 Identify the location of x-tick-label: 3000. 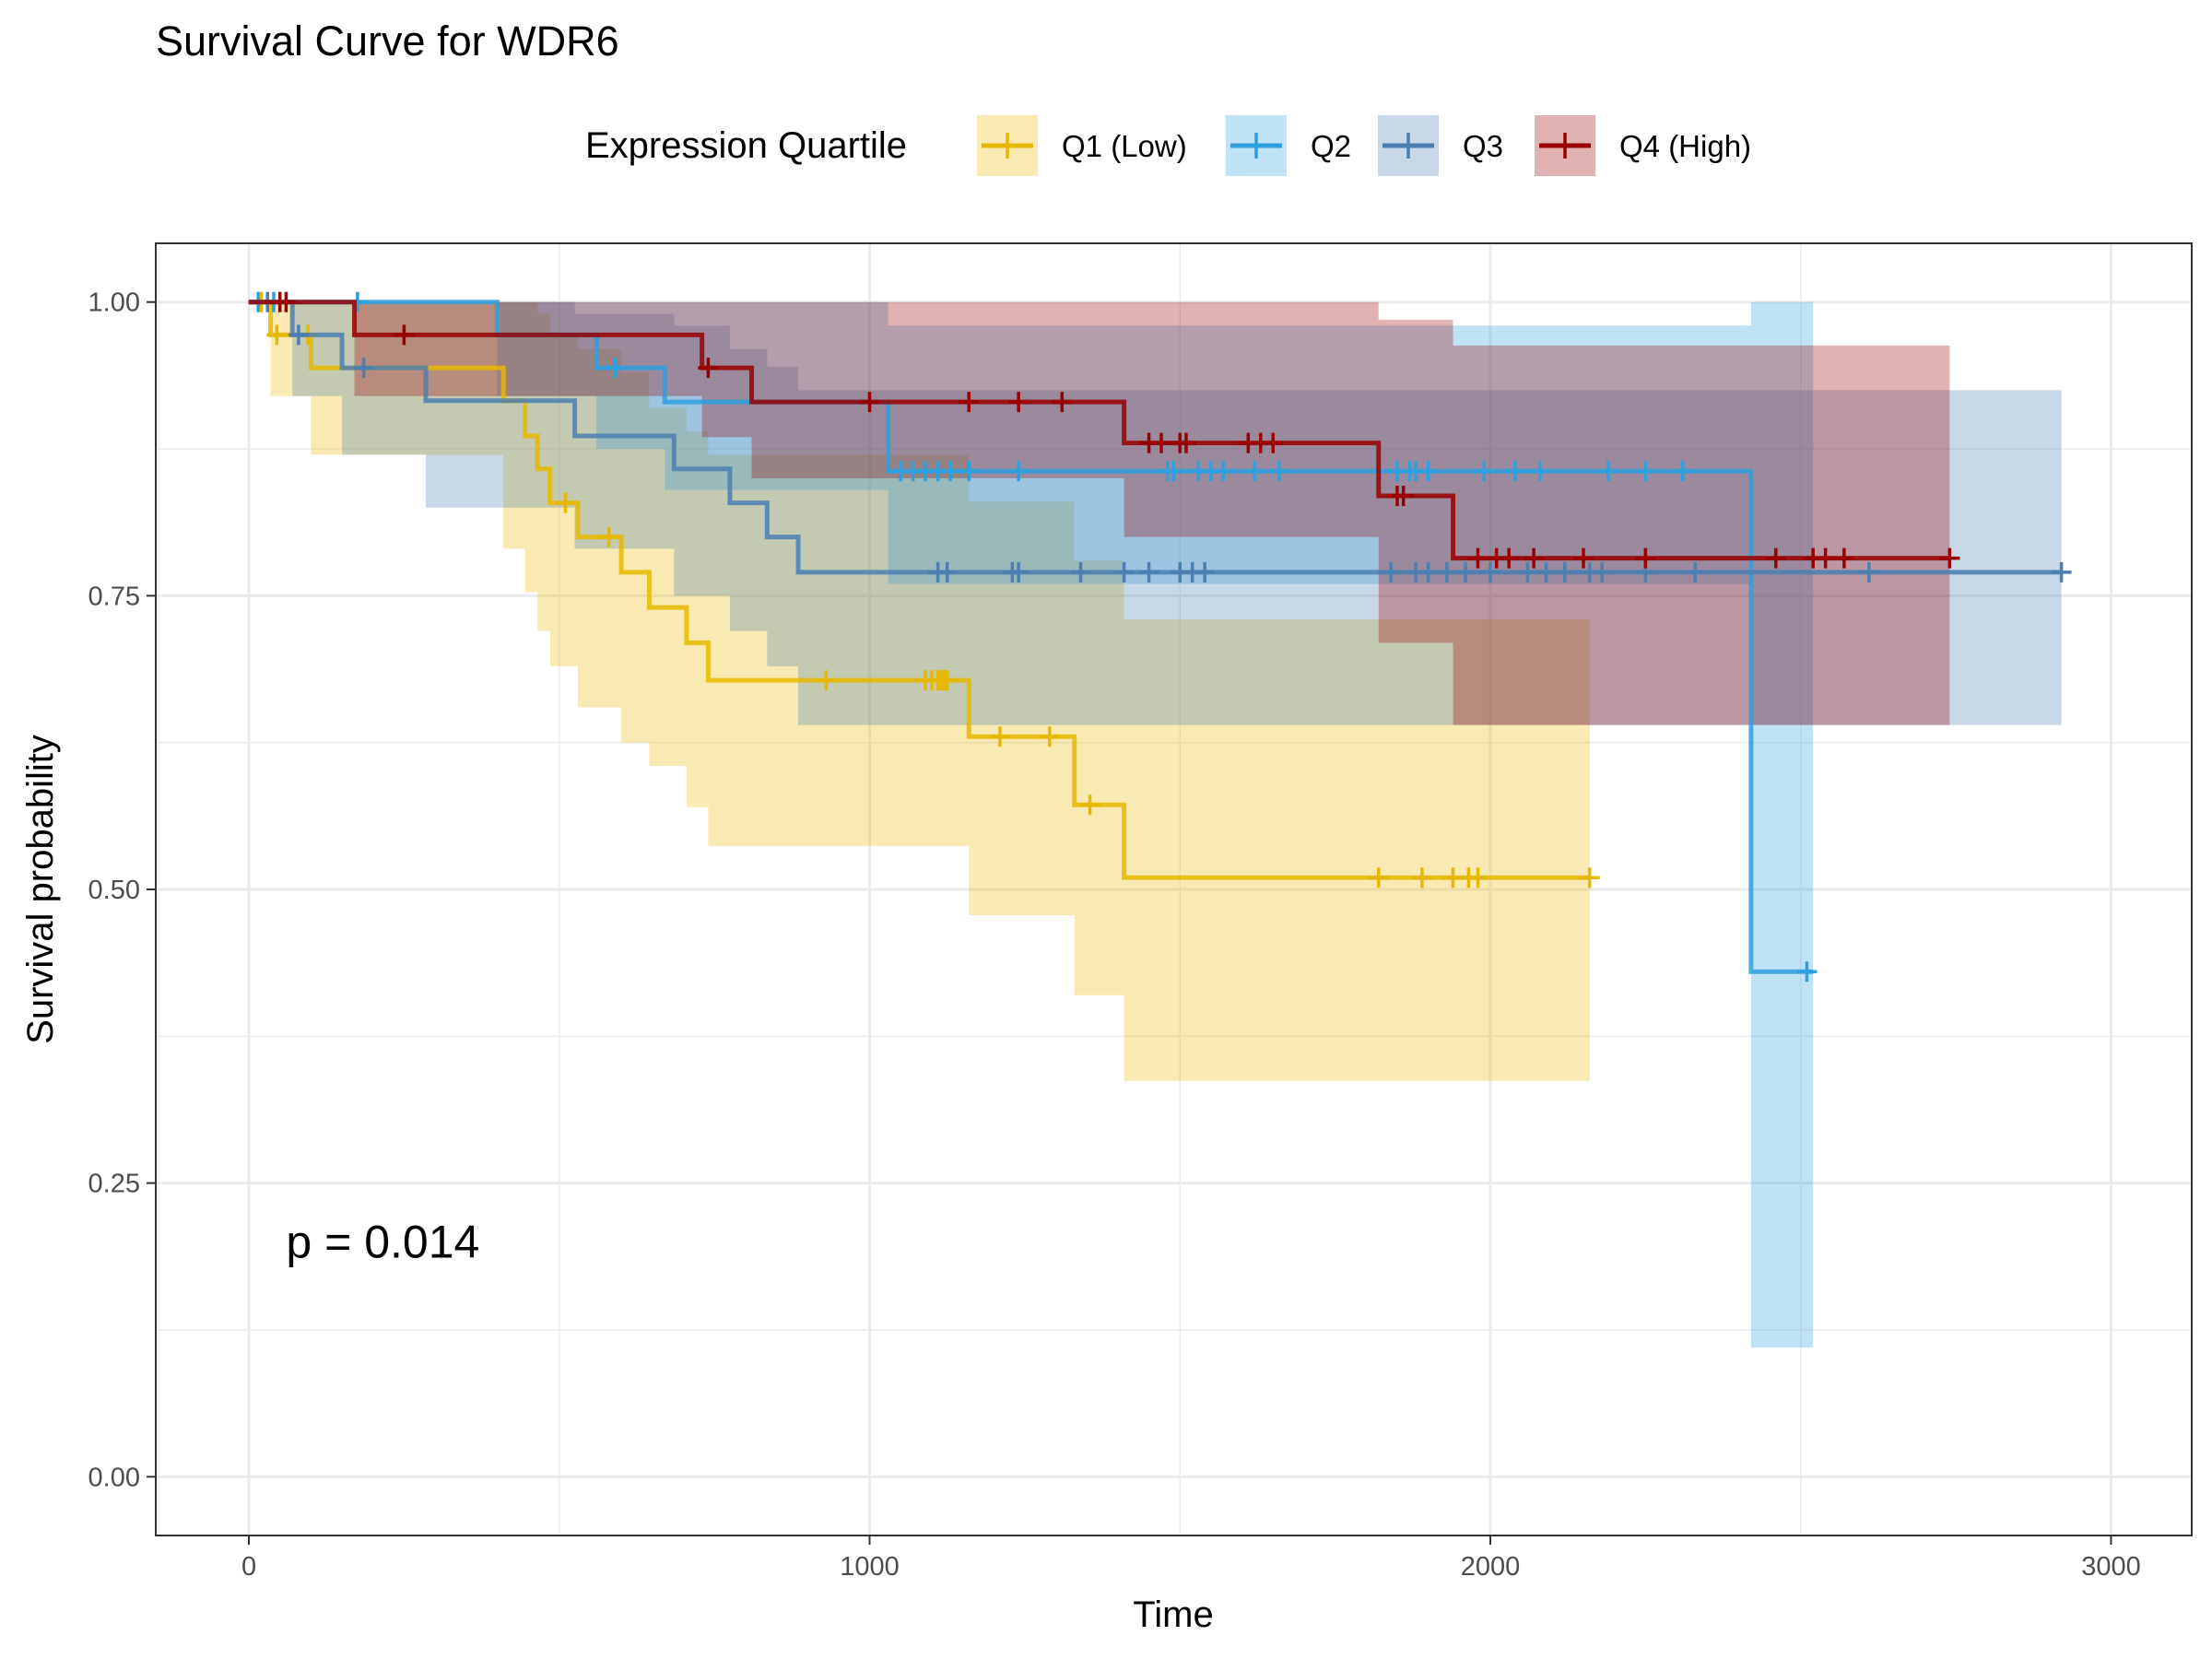
(2111, 1567).